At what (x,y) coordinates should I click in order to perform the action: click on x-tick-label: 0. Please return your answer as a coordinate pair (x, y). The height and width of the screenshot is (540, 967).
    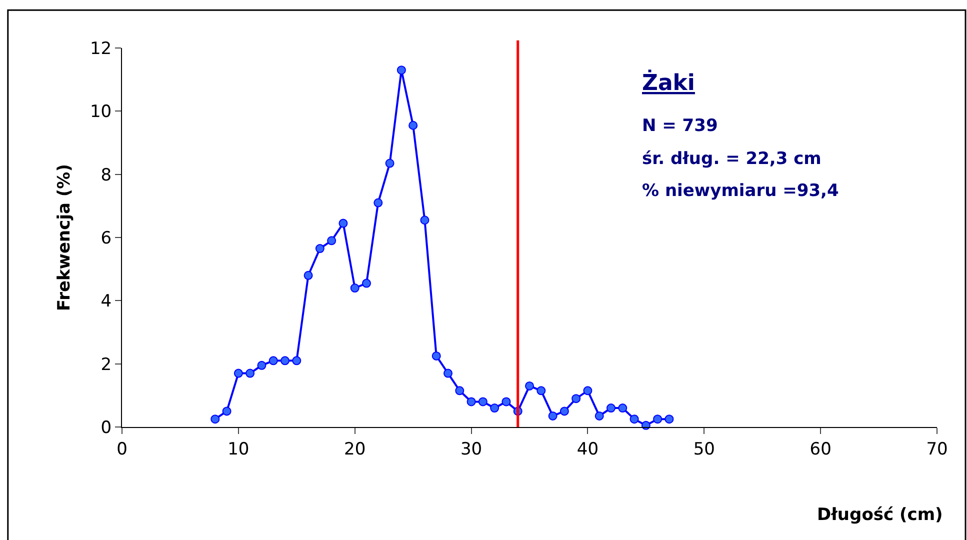
    Looking at the image, I should click on (122, 449).